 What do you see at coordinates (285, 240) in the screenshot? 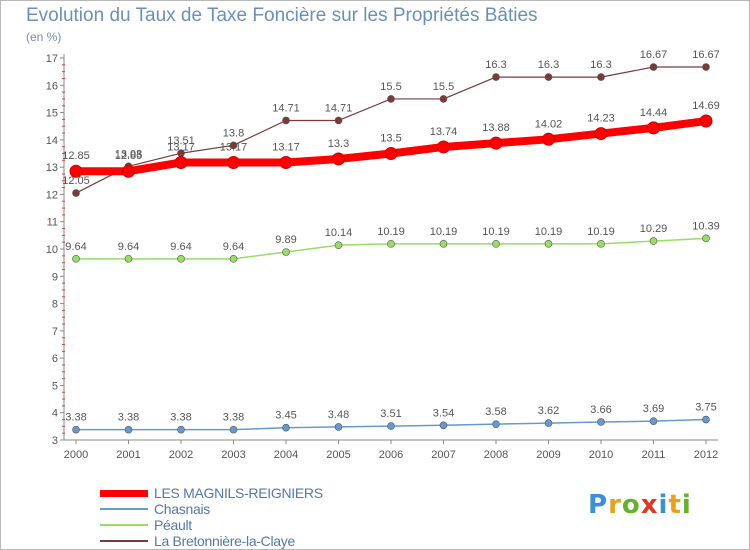
I see `data-label: 9.89` at bounding box center [285, 240].